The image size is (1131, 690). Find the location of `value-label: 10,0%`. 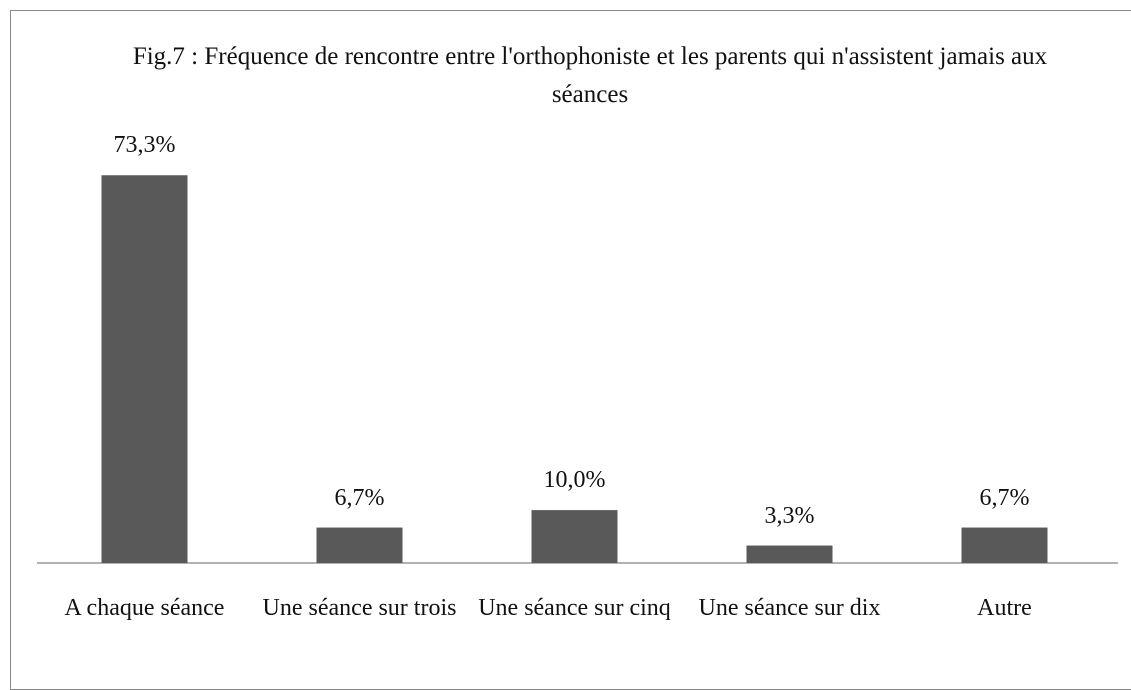

value-label: 10,0% is located at coordinates (574, 480).